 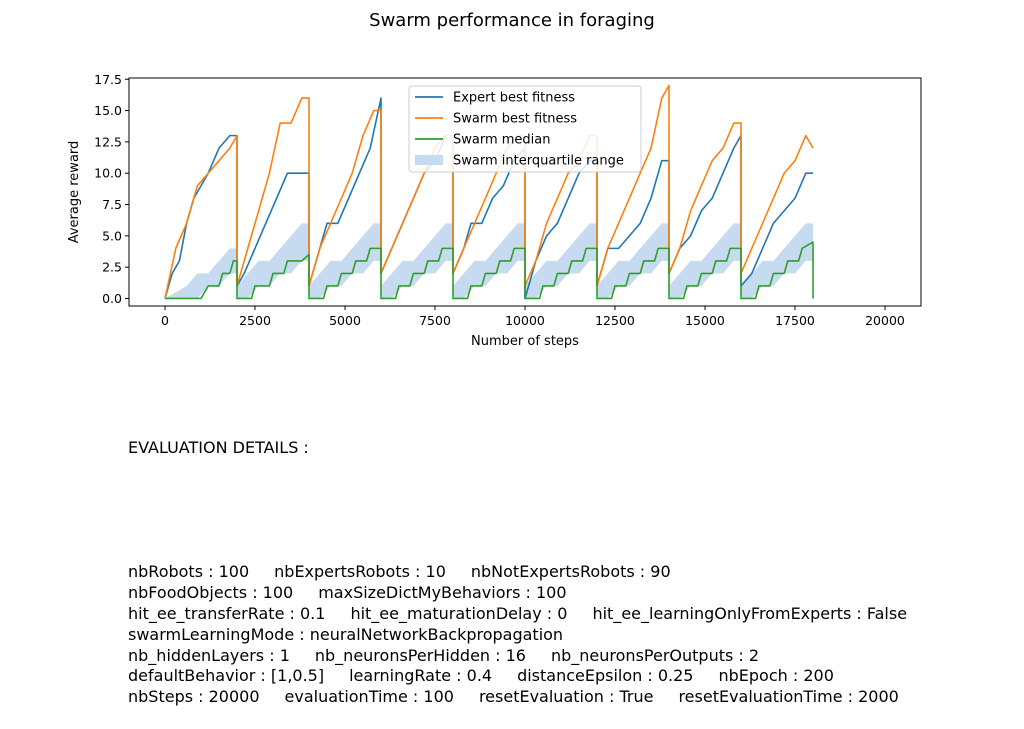 I want to click on iqr-band-group, so click(x=489, y=261).